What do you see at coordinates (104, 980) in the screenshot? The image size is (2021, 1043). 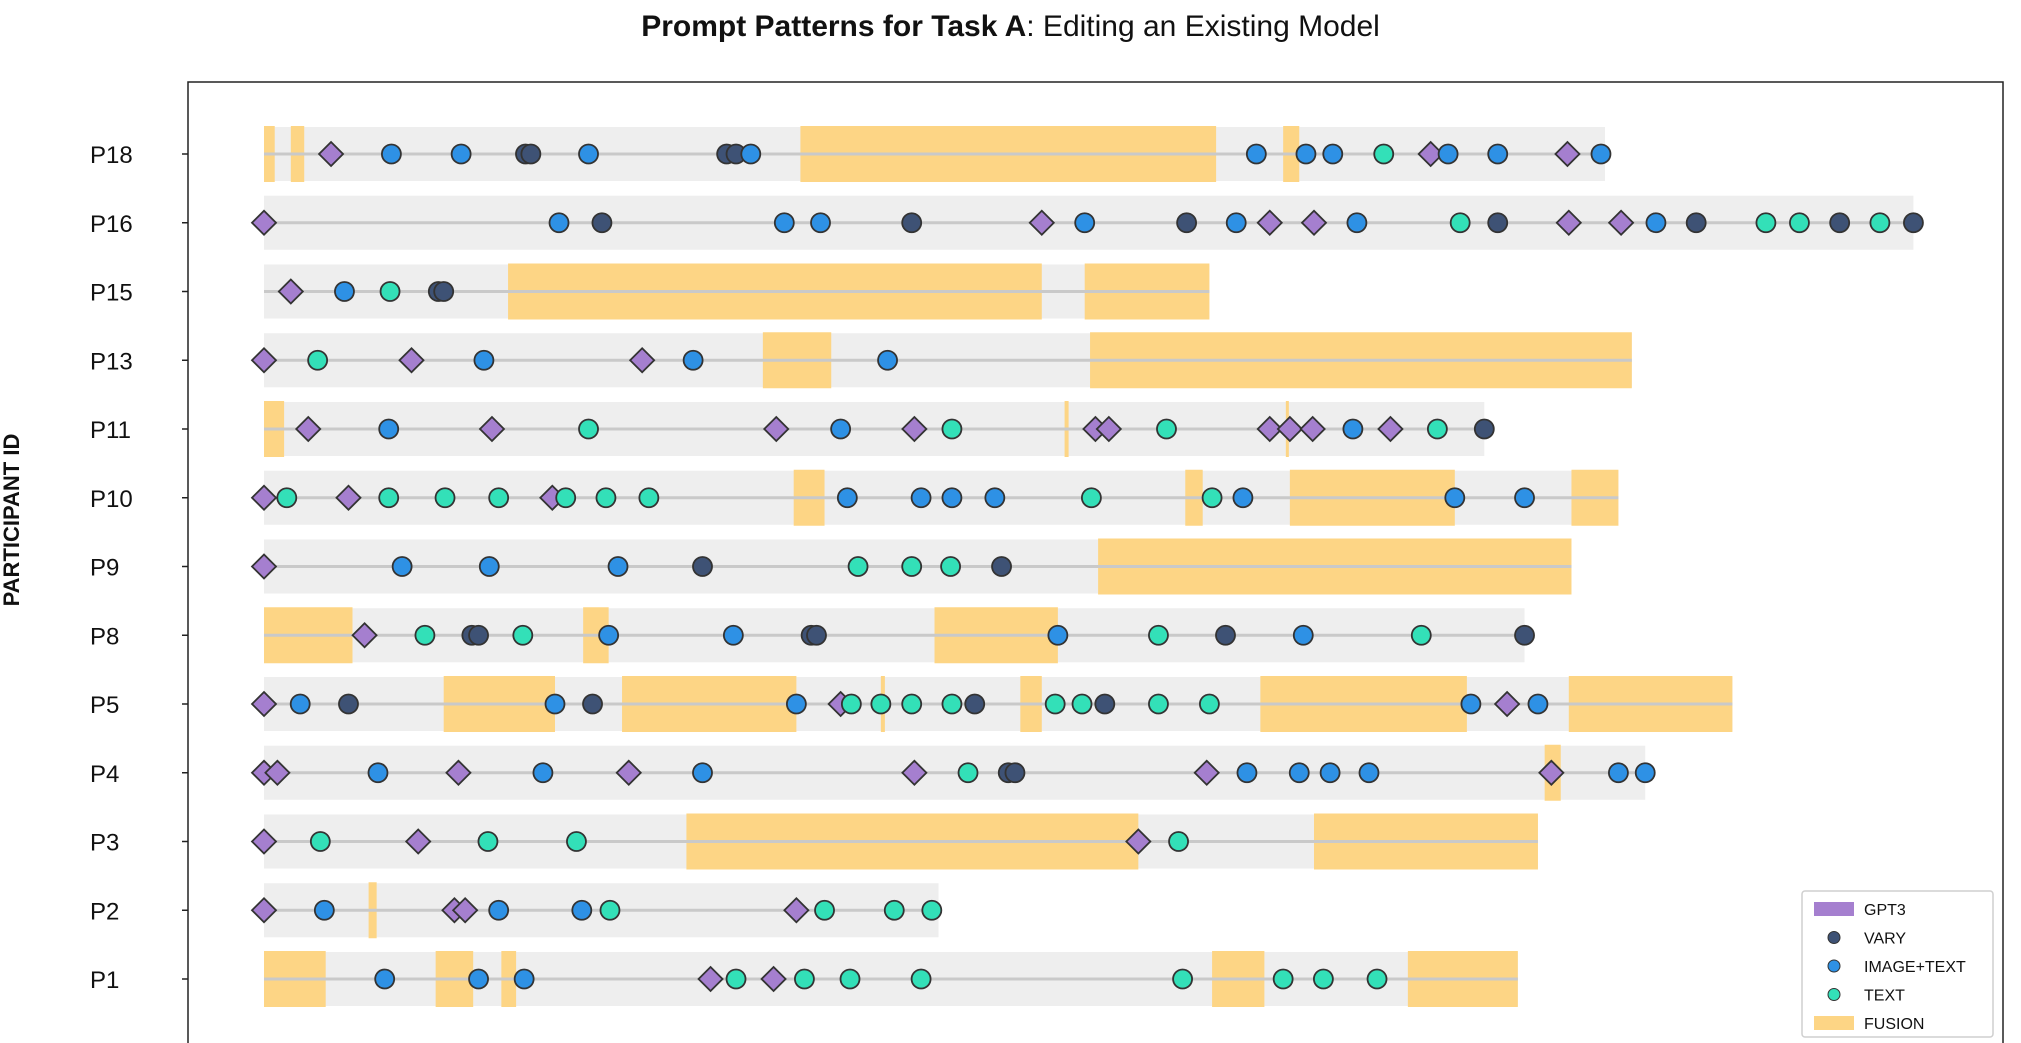 I see `y-tick-label-p1: P1` at bounding box center [104, 980].